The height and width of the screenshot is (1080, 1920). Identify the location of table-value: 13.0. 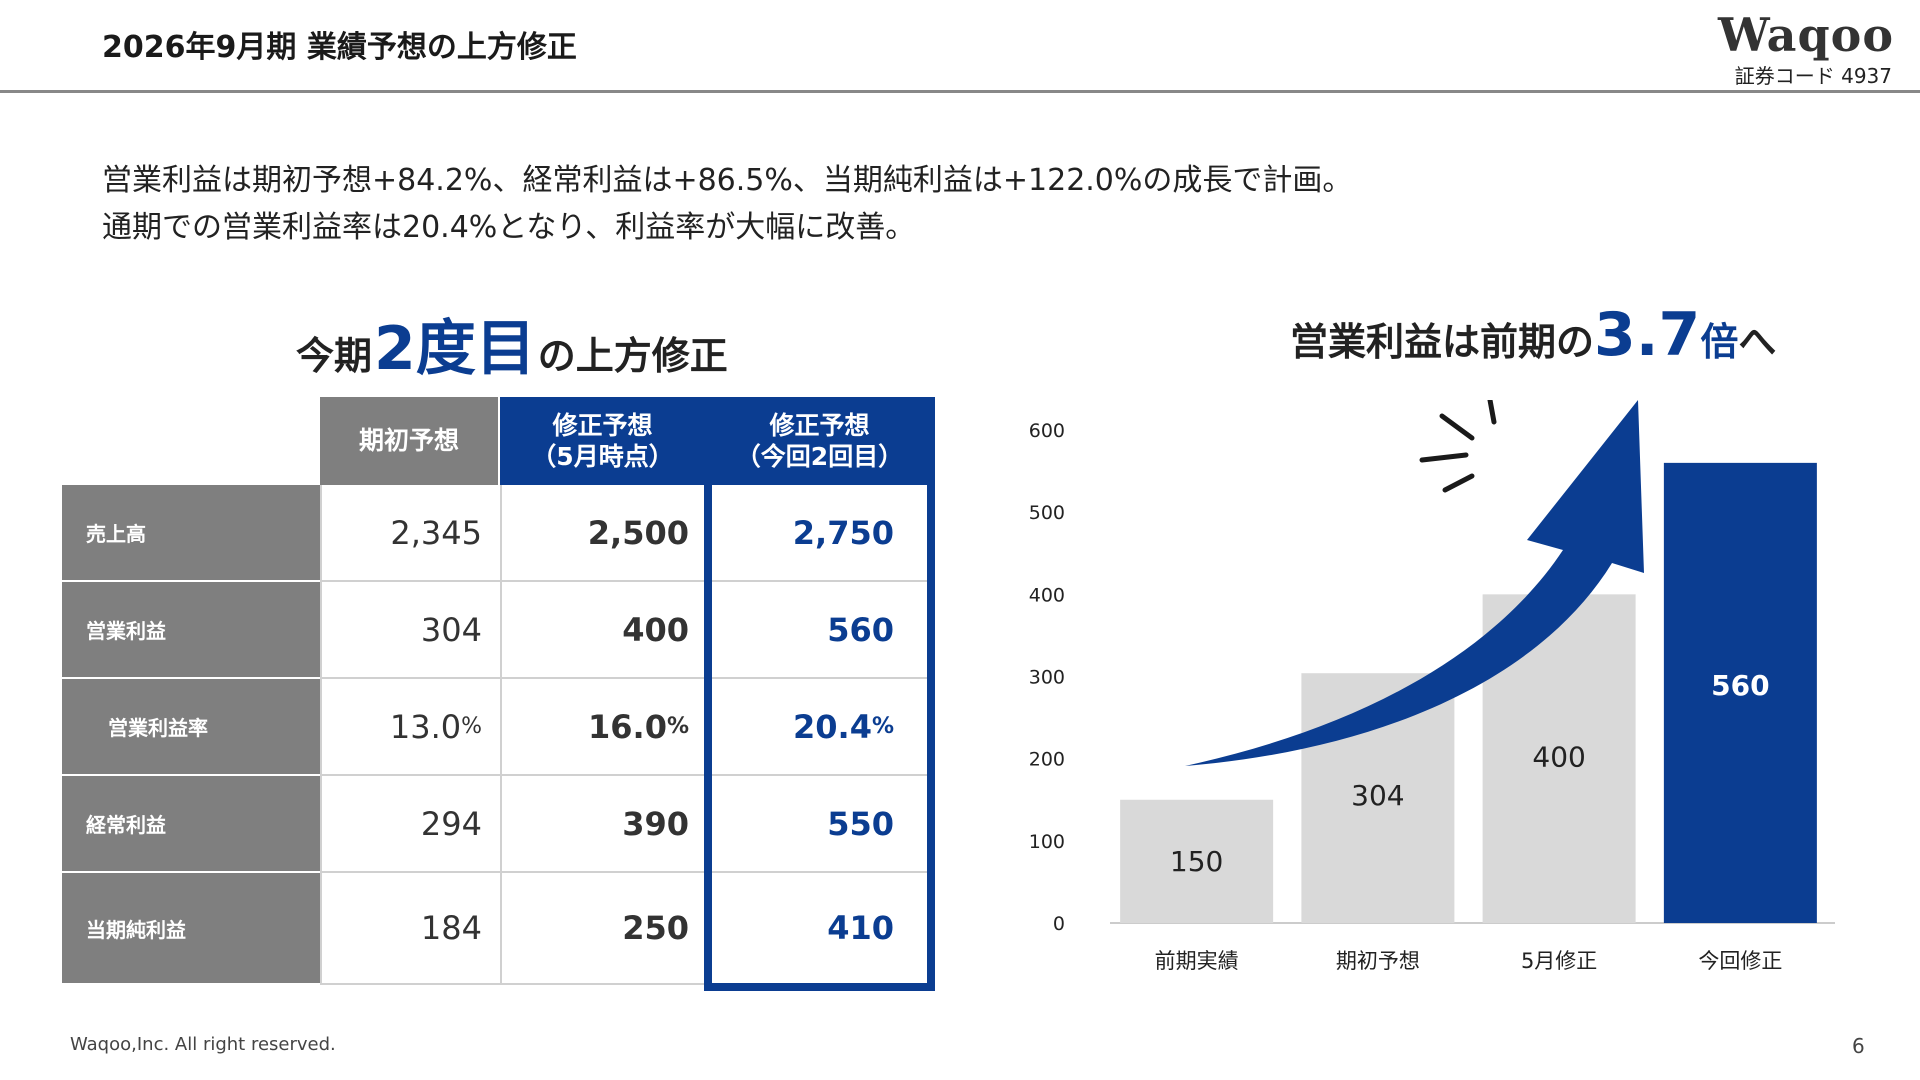
(425, 726).